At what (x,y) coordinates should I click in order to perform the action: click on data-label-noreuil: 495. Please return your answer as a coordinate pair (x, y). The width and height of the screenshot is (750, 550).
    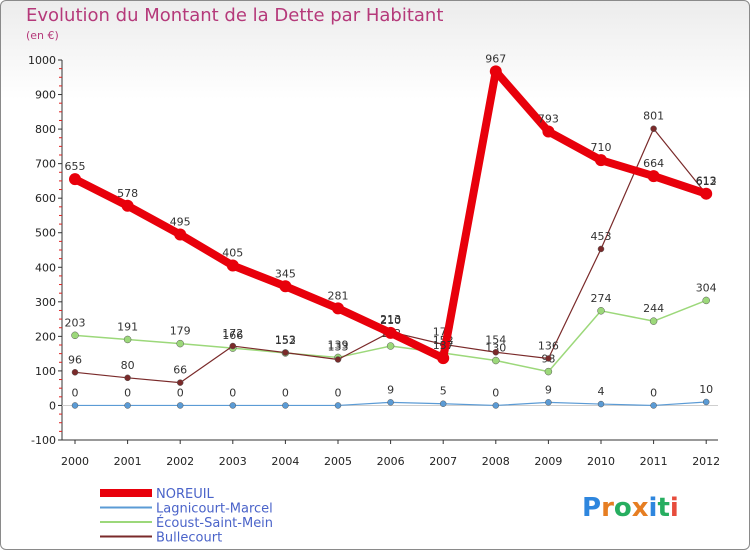
    Looking at the image, I should click on (180, 221).